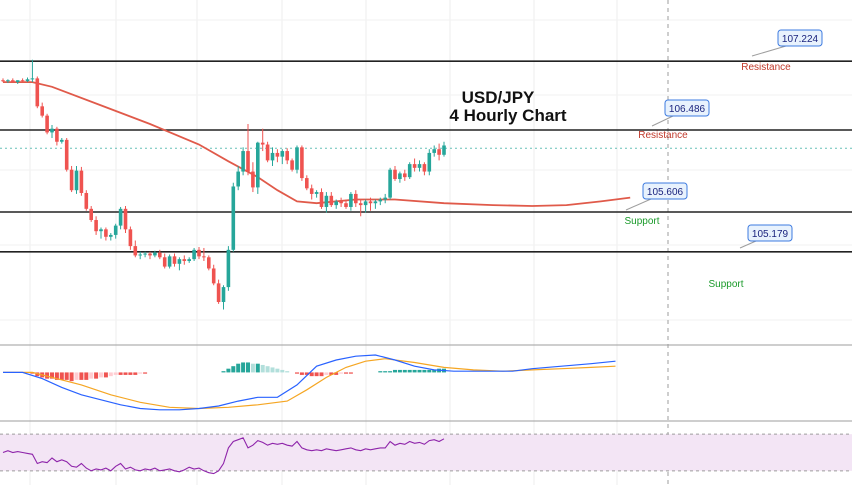  What do you see at coordinates (663, 135) in the screenshot?
I see `resistance-label: Resistance` at bounding box center [663, 135].